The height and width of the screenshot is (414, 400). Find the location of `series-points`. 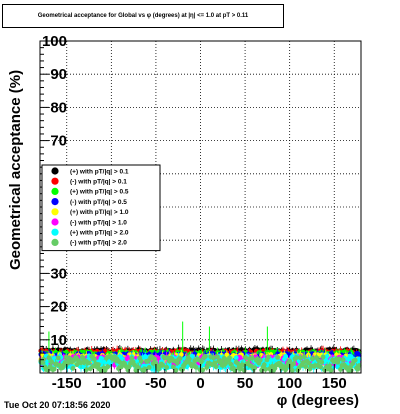

series-points is located at coordinates (200, 362).